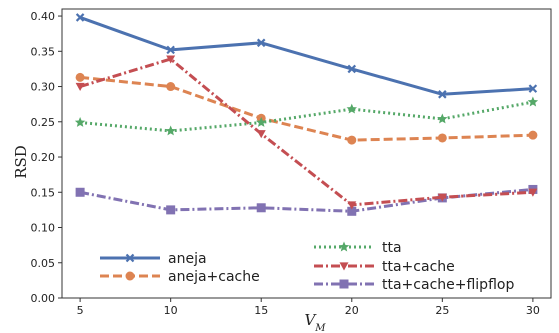 Image resolution: width=559 pixels, height=333 pixels. Describe the element at coordinates (187, 259) in the screenshot. I see `legend-label: aneja` at that location.